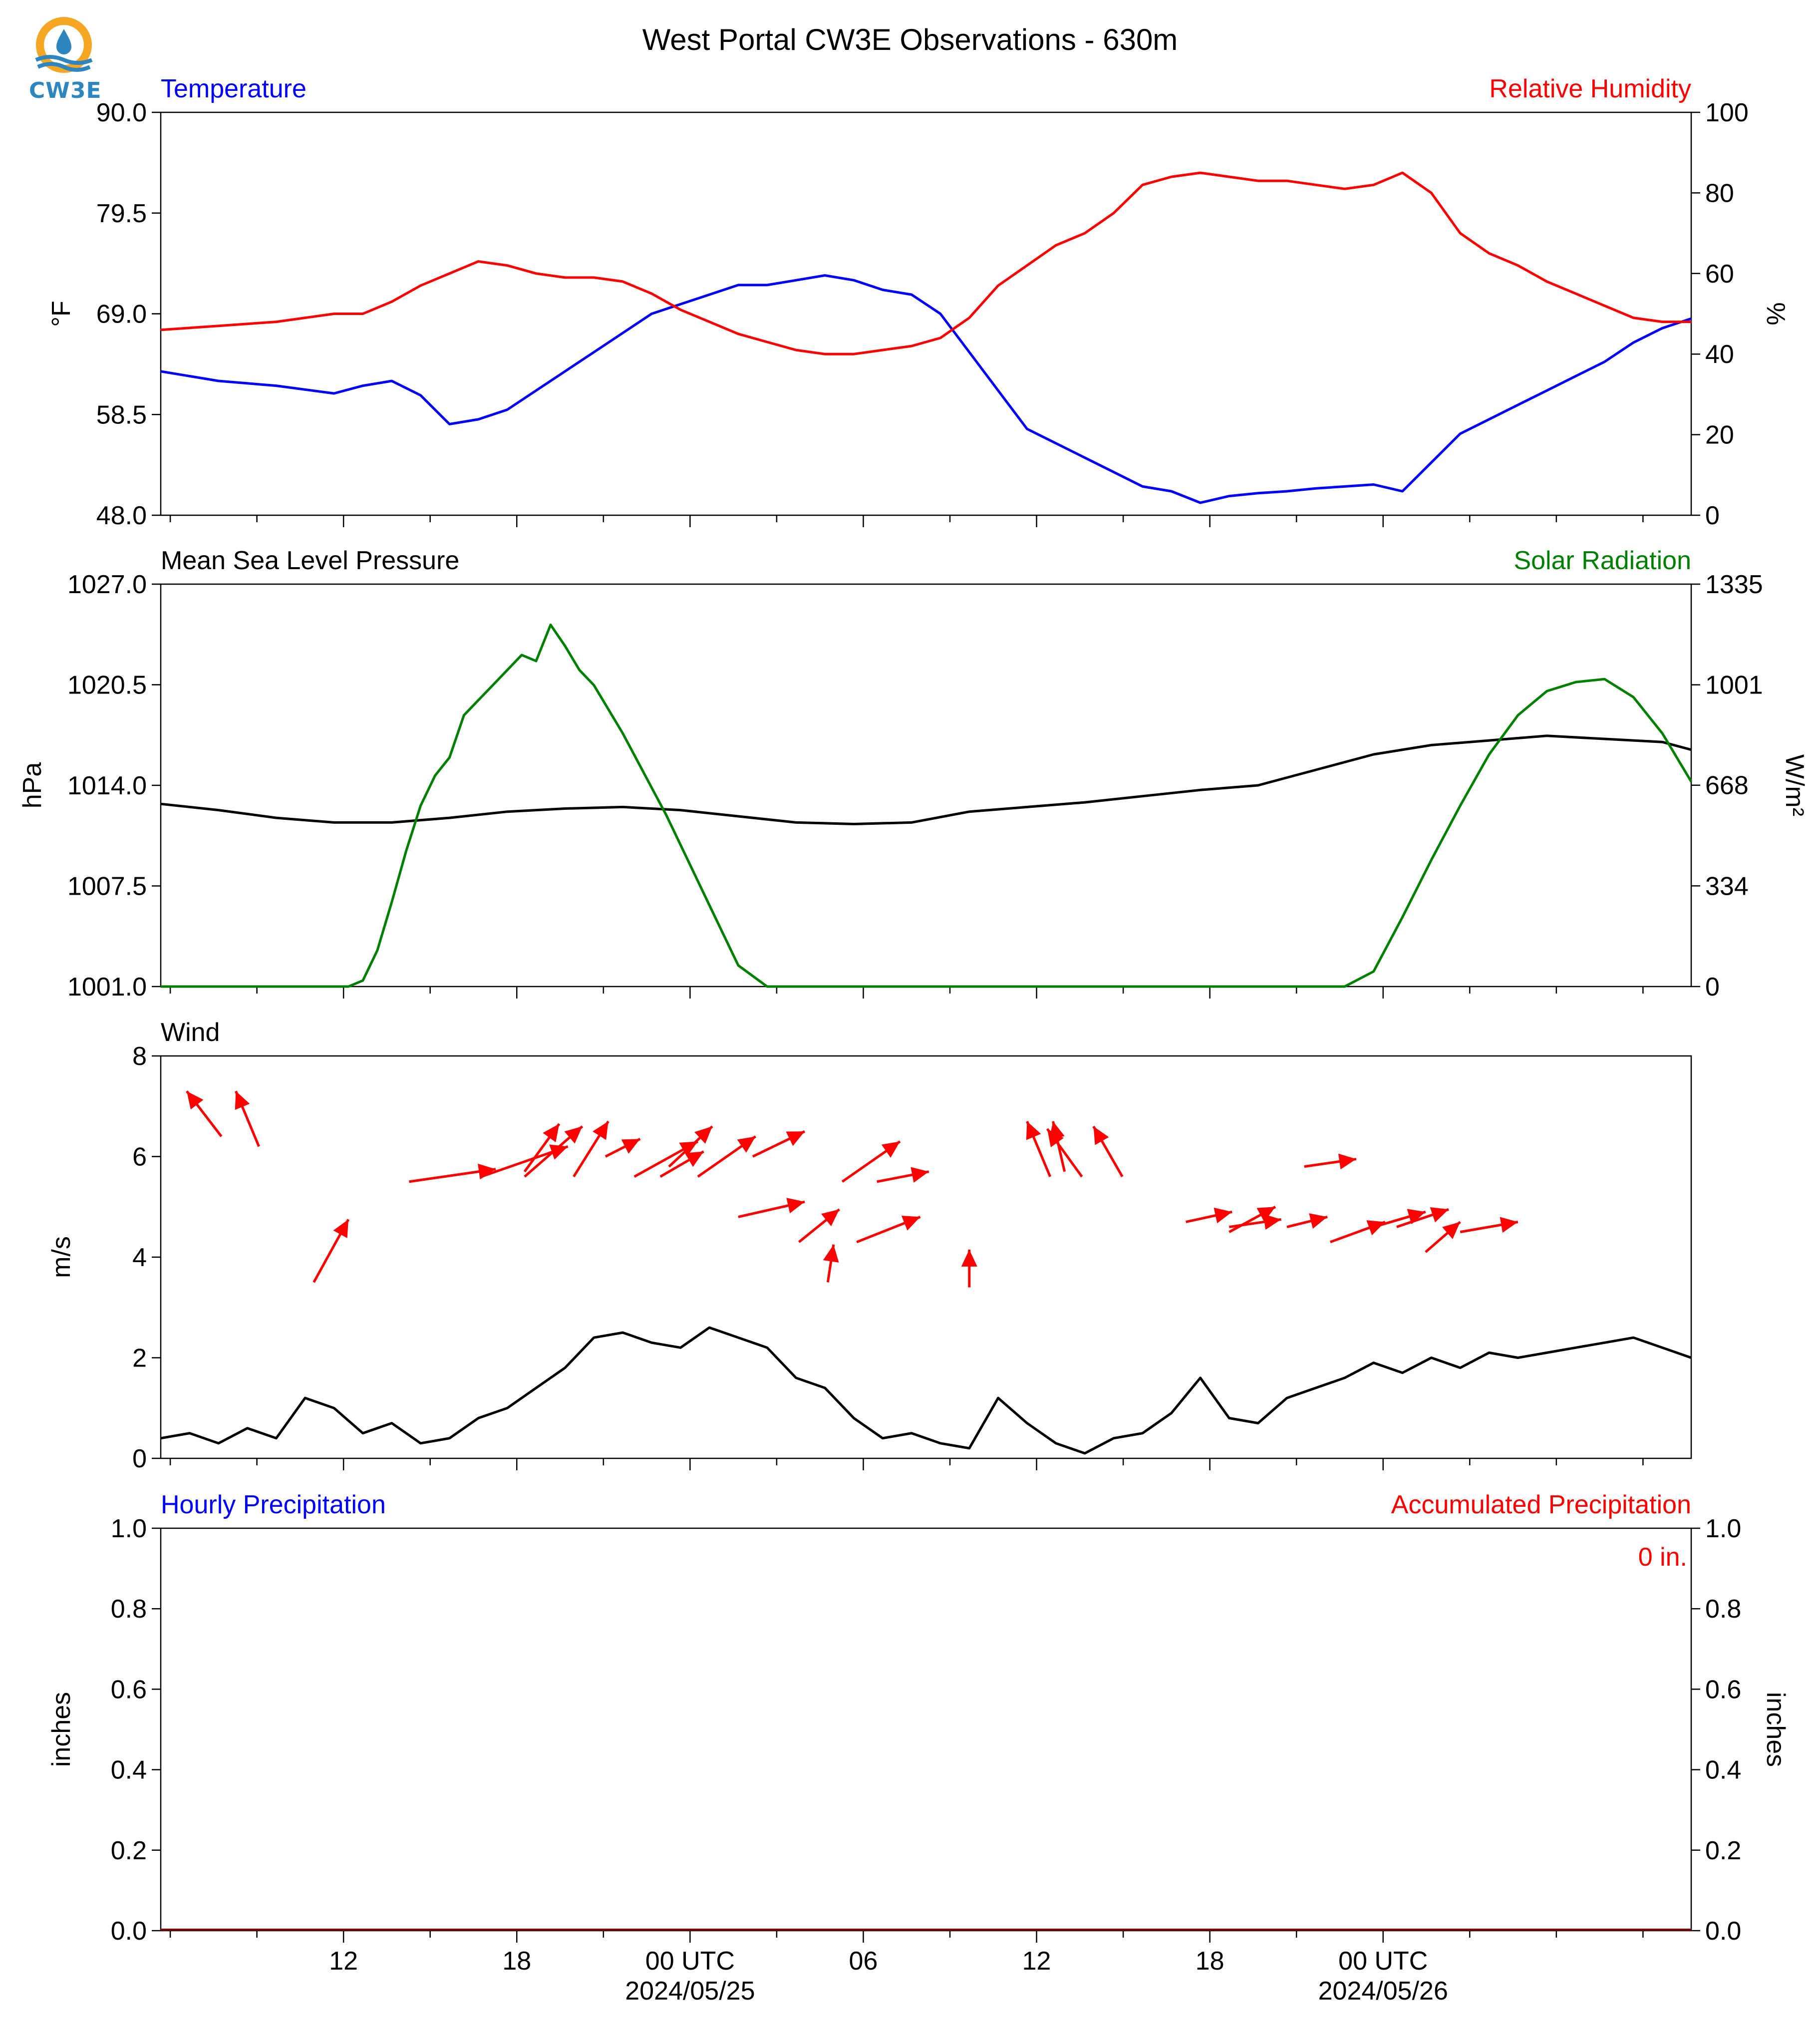 Image resolution: width=1820 pixels, height=2031 pixels. Describe the element at coordinates (1590, 88) in the screenshot. I see `panel-title-right-1: Relative Humidity` at that location.